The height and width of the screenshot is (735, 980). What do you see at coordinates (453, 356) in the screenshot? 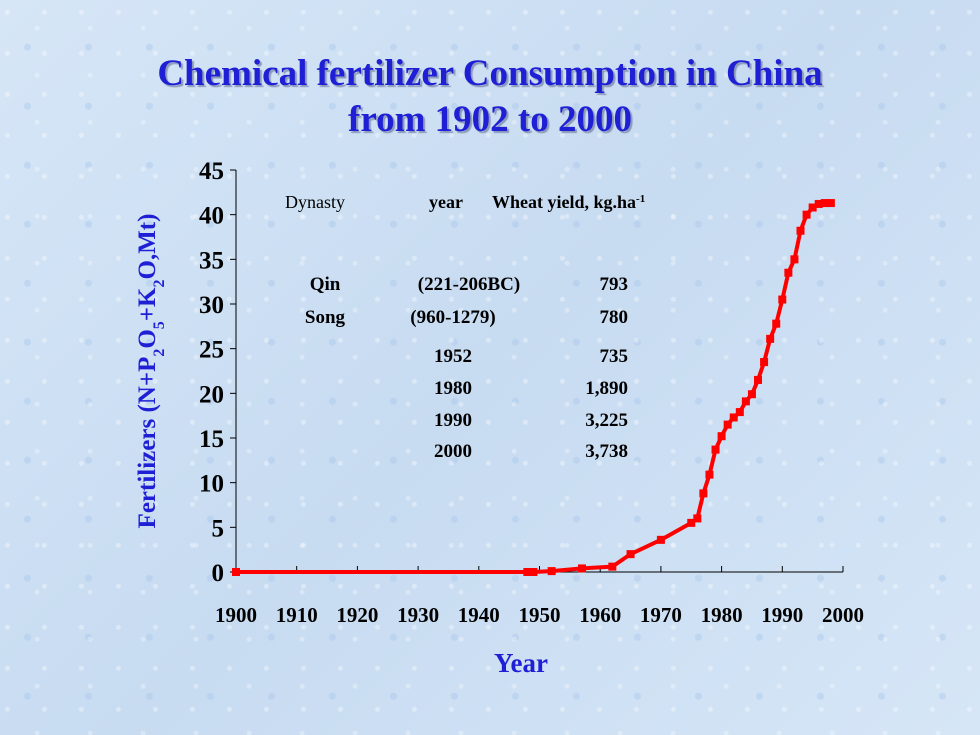
I see `inset-cell-year: 1952` at bounding box center [453, 356].